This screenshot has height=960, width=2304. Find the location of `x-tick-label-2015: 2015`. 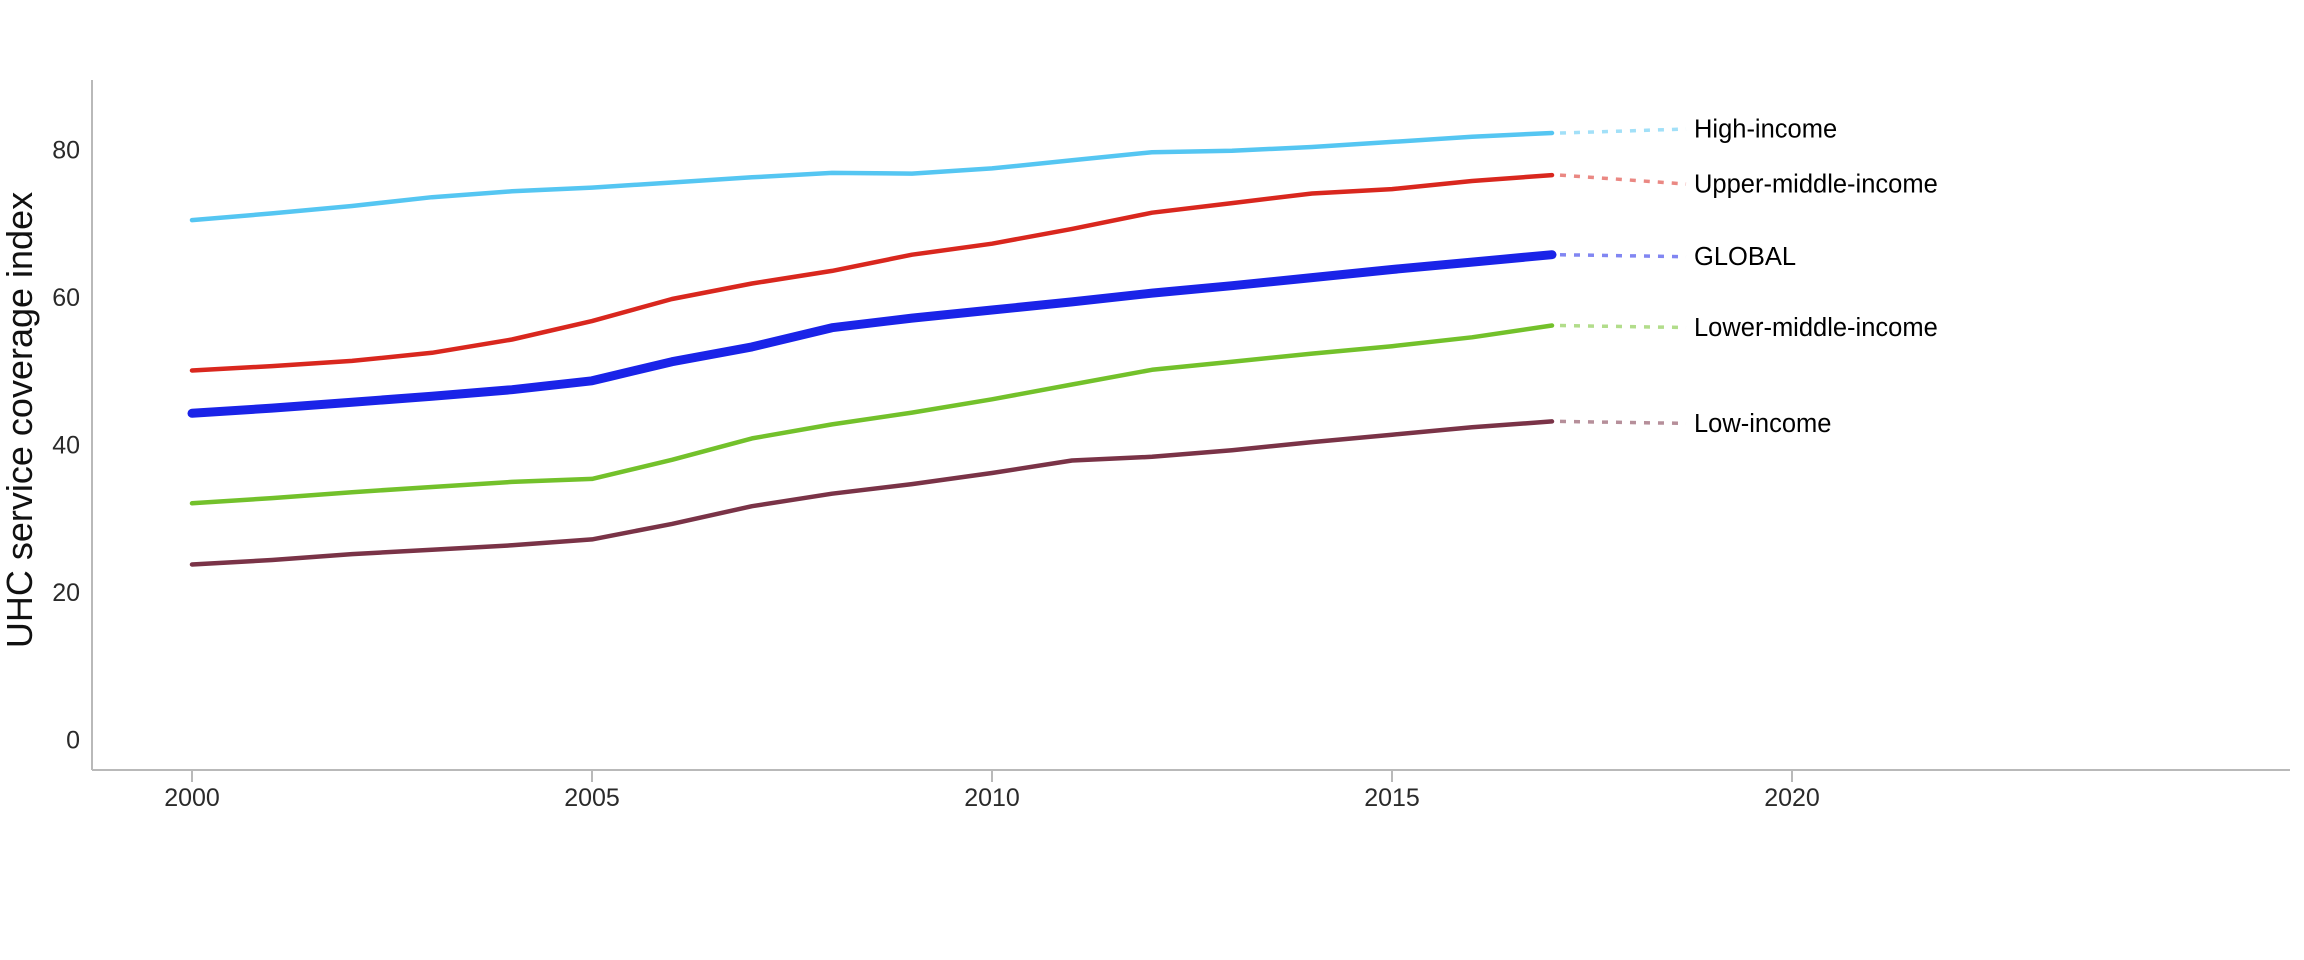

x-tick-label-2015: 2015 is located at coordinates (1392, 798).